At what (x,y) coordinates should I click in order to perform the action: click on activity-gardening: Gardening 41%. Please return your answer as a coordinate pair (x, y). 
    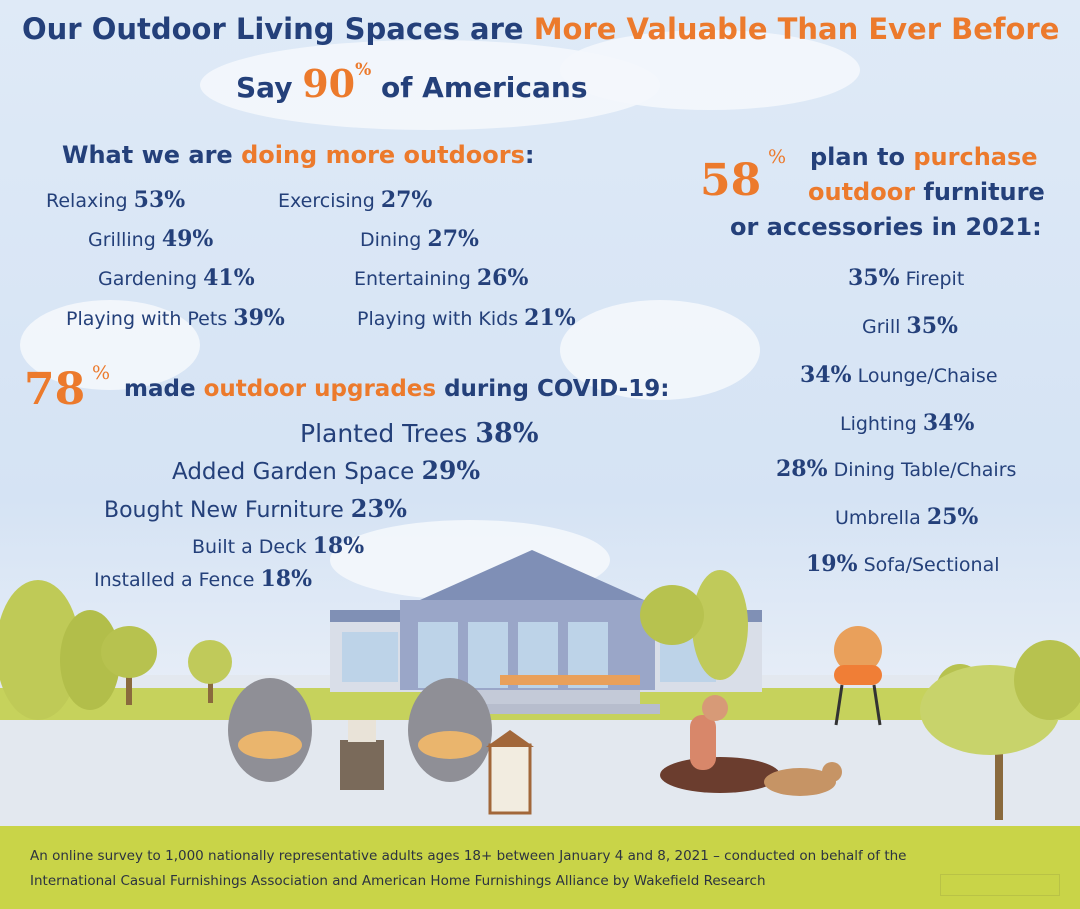
    Looking at the image, I should click on (176, 278).